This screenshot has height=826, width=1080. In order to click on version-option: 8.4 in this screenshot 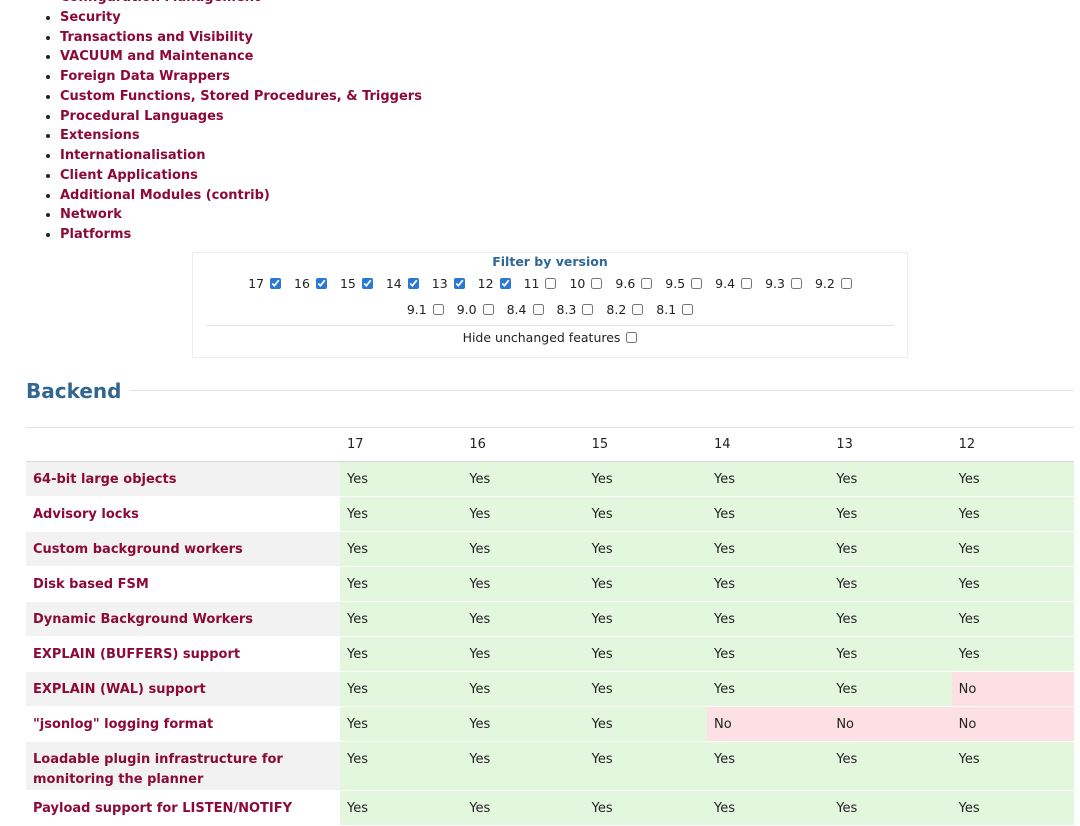, I will do `click(525, 309)`.